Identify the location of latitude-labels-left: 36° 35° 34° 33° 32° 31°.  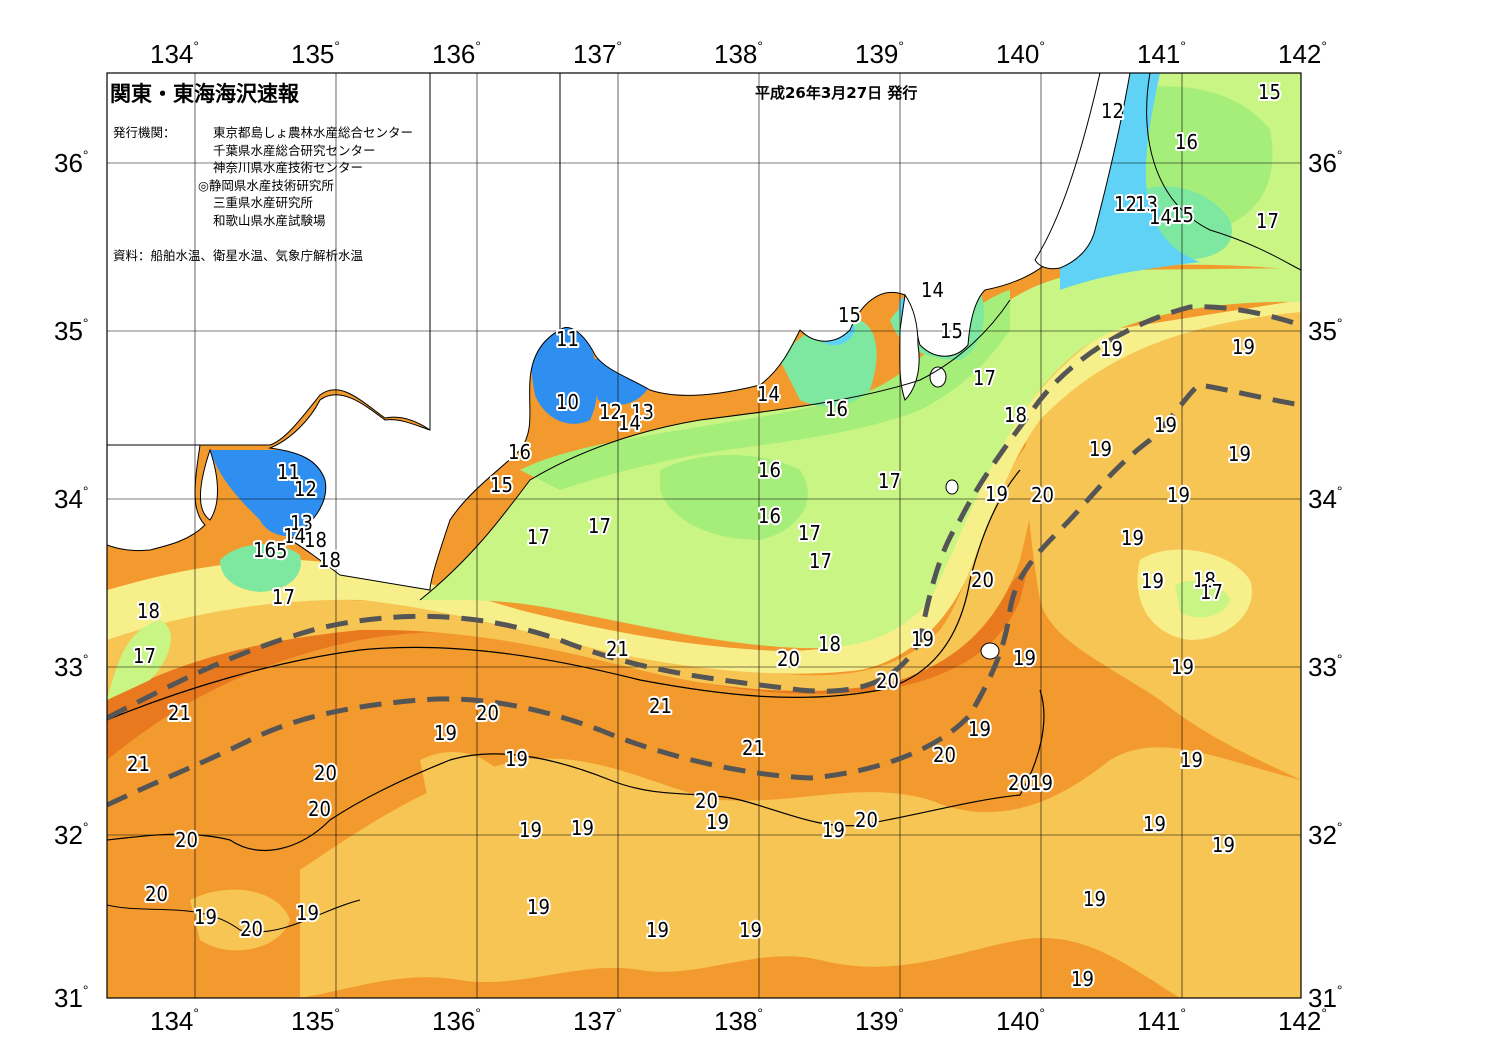
(71, 580).